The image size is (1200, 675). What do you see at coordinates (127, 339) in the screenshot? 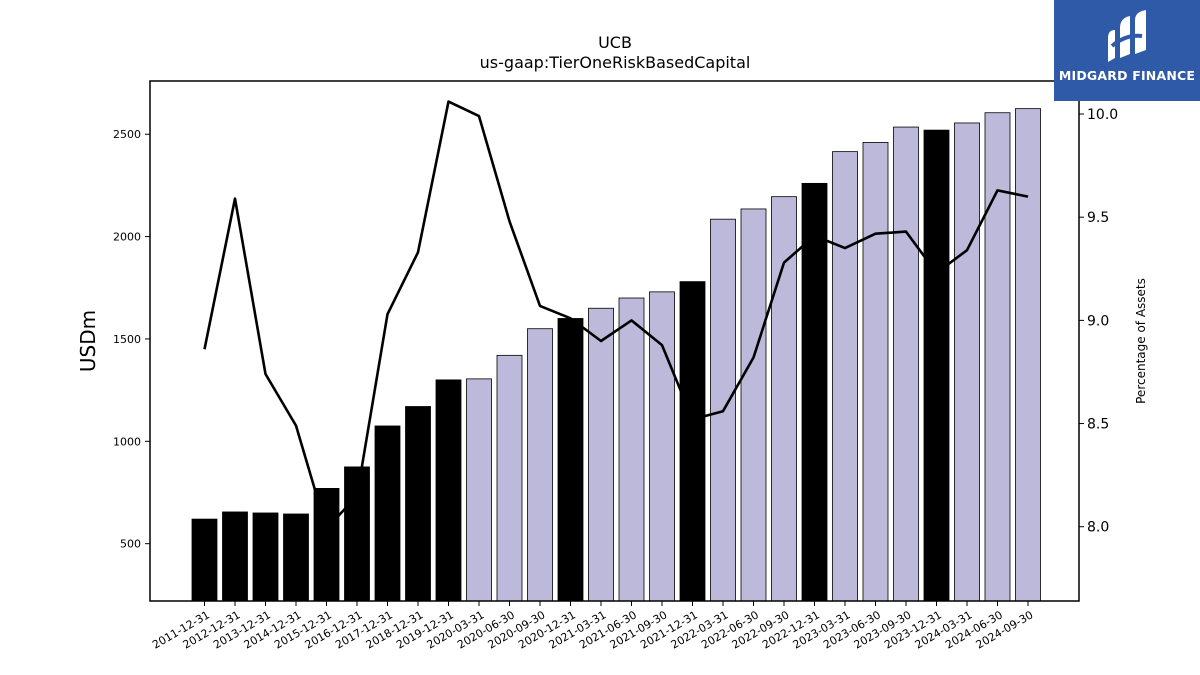
I see `y-tick-label: 1500` at bounding box center [127, 339].